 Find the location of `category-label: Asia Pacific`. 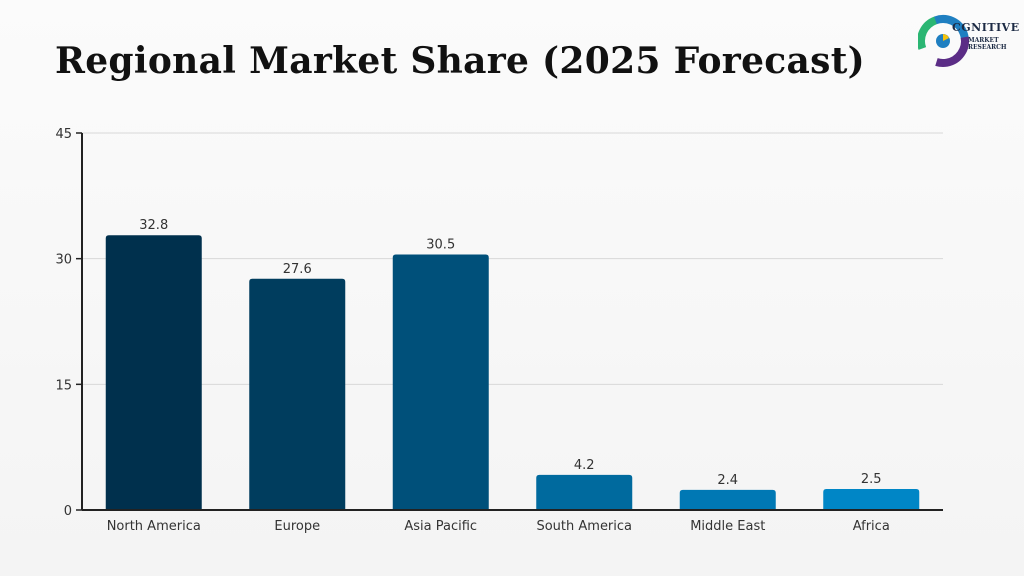

category-label: Asia Pacific is located at coordinates (440, 526).